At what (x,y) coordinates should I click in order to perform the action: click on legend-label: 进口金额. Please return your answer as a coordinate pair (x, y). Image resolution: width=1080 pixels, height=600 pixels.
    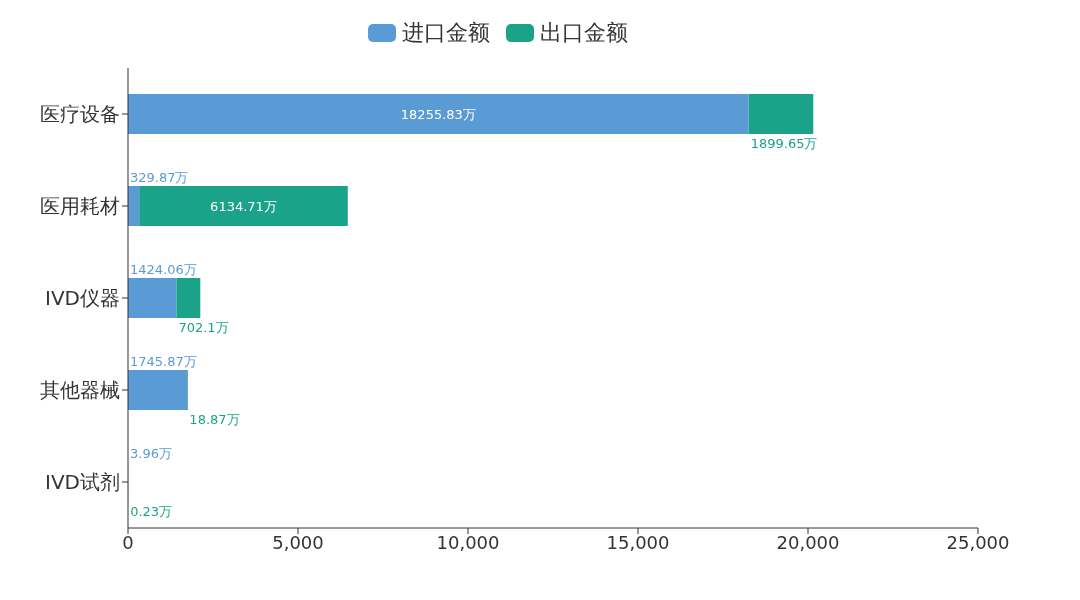
    Looking at the image, I should click on (445, 33).